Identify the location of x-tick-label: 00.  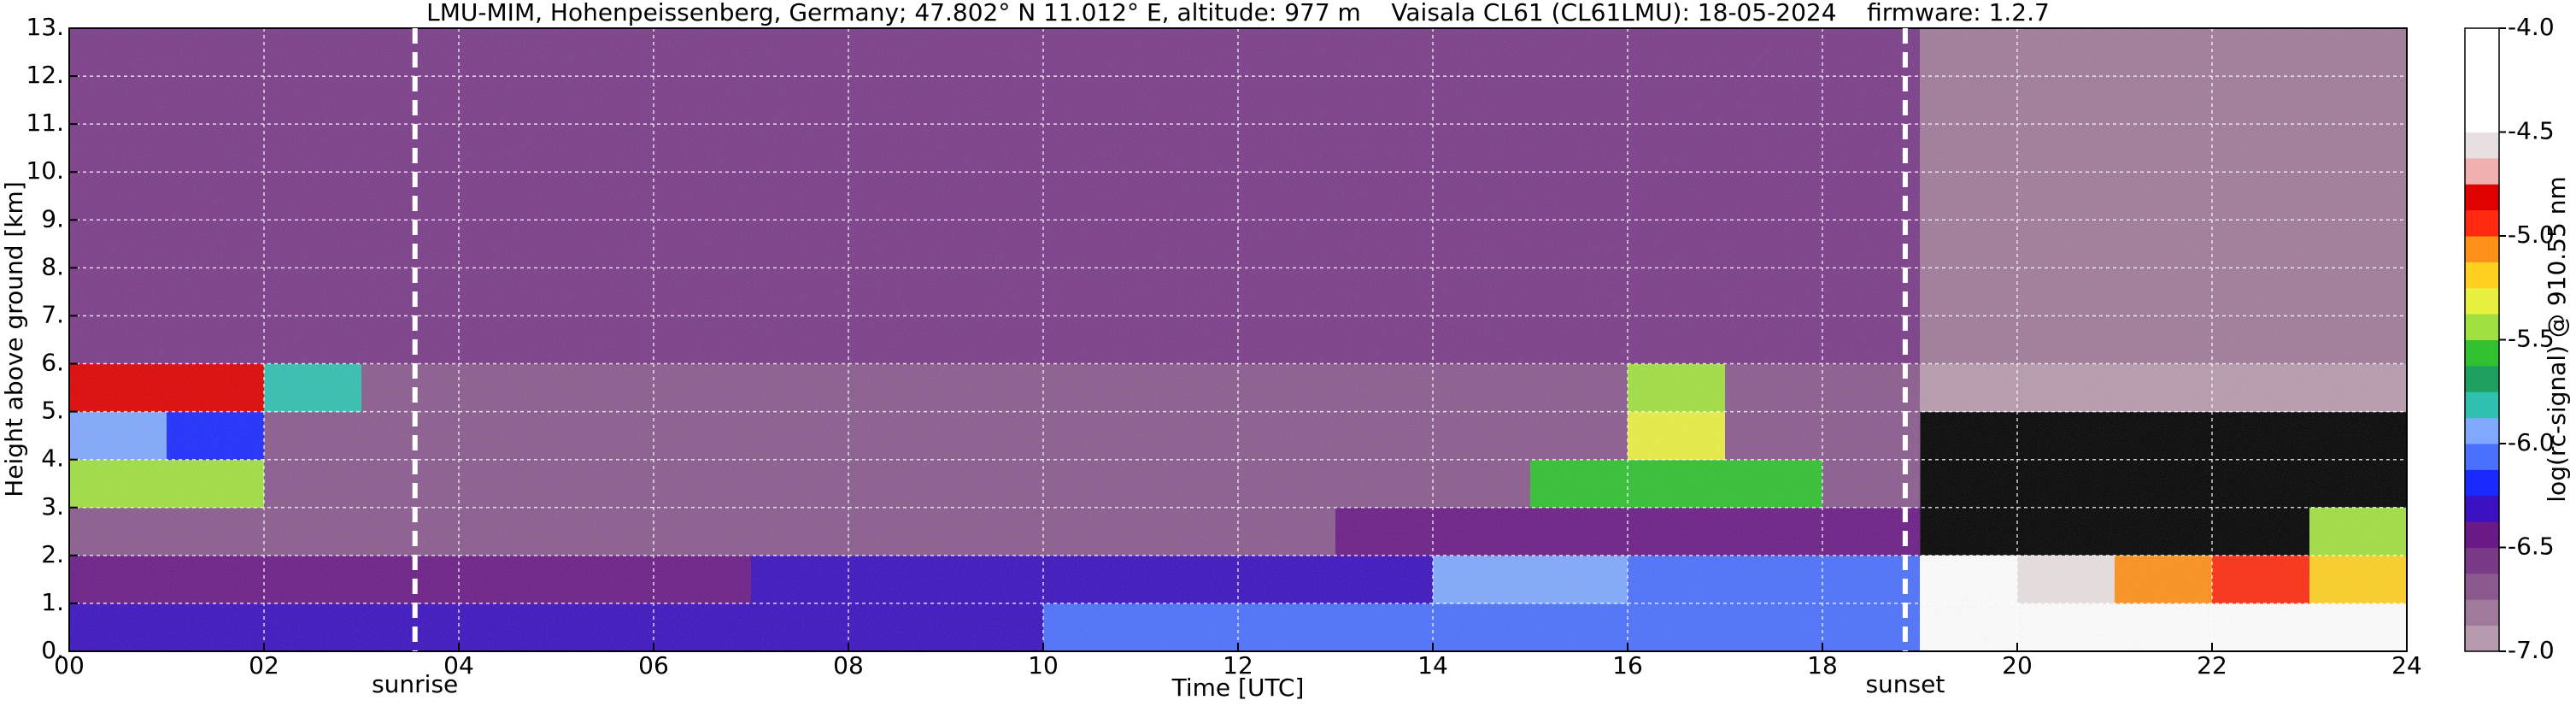
(69, 665).